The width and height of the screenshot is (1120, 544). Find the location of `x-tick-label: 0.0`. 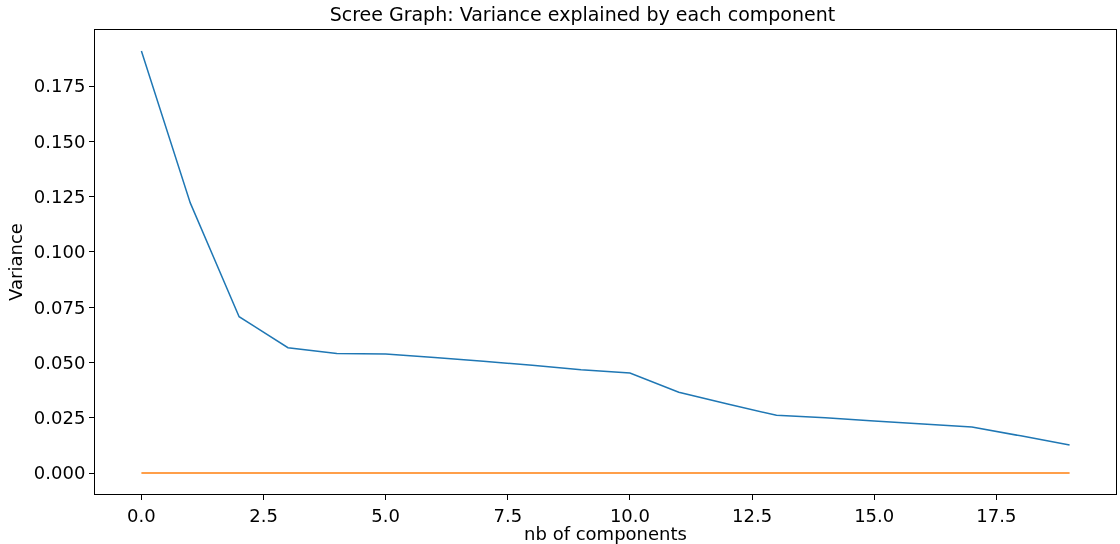

x-tick-label: 0.0 is located at coordinates (141, 515).